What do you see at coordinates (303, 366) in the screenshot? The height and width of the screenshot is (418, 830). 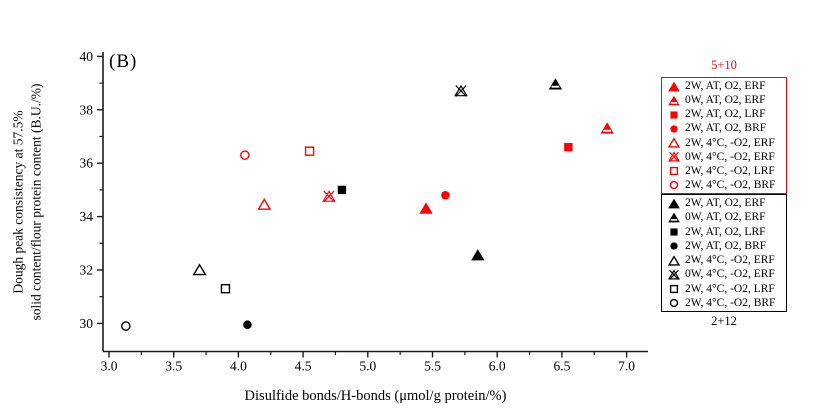 I see `svg-text: 4.5` at bounding box center [303, 366].